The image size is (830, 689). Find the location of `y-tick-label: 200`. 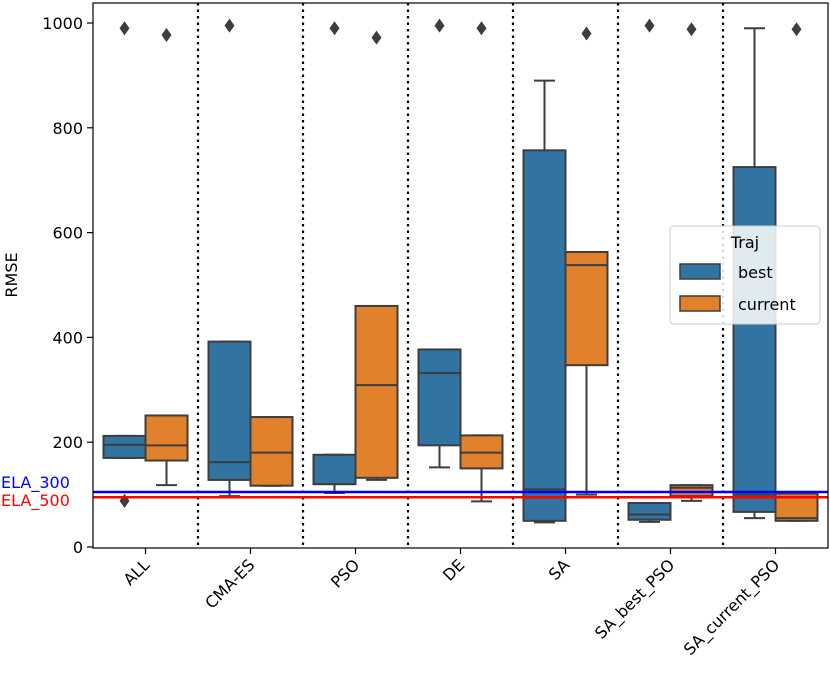

y-tick-label: 200 is located at coordinates (67, 442).